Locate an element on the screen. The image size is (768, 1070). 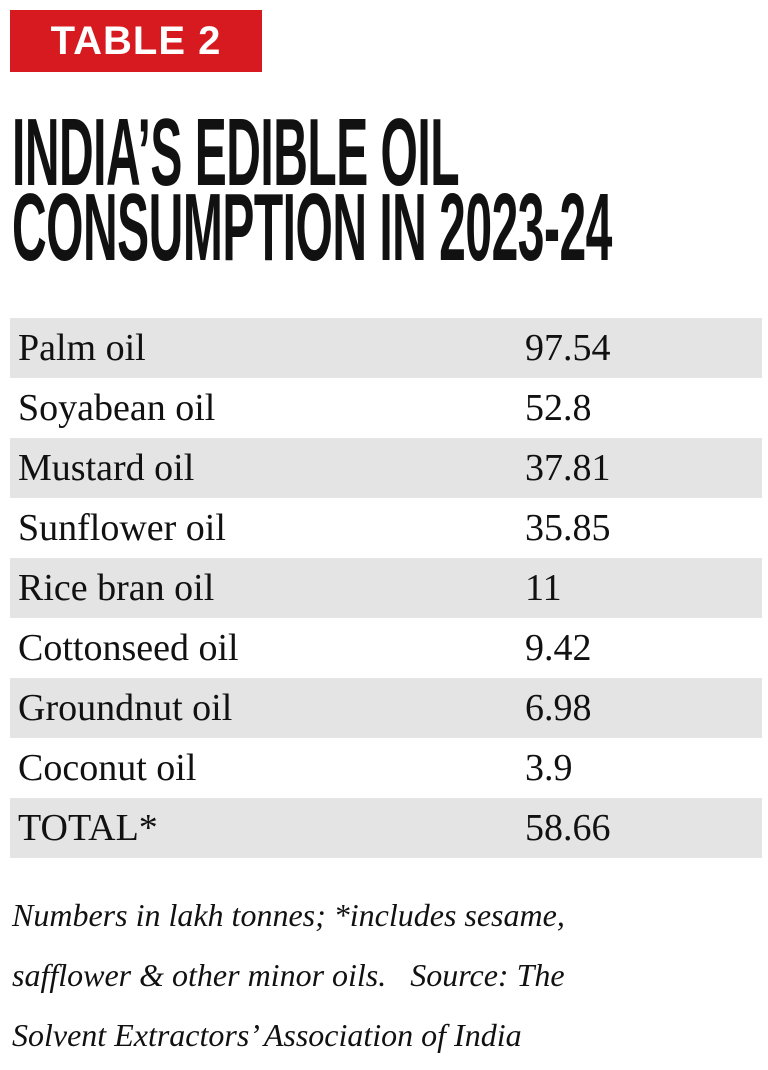
oil-name: Groundnut oil is located at coordinates (125, 708).